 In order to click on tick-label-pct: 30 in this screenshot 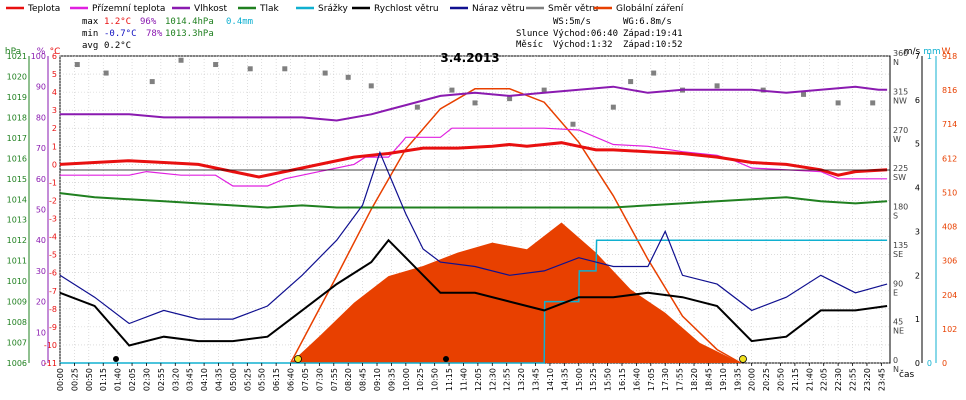, I will do `click(41, 271)`.